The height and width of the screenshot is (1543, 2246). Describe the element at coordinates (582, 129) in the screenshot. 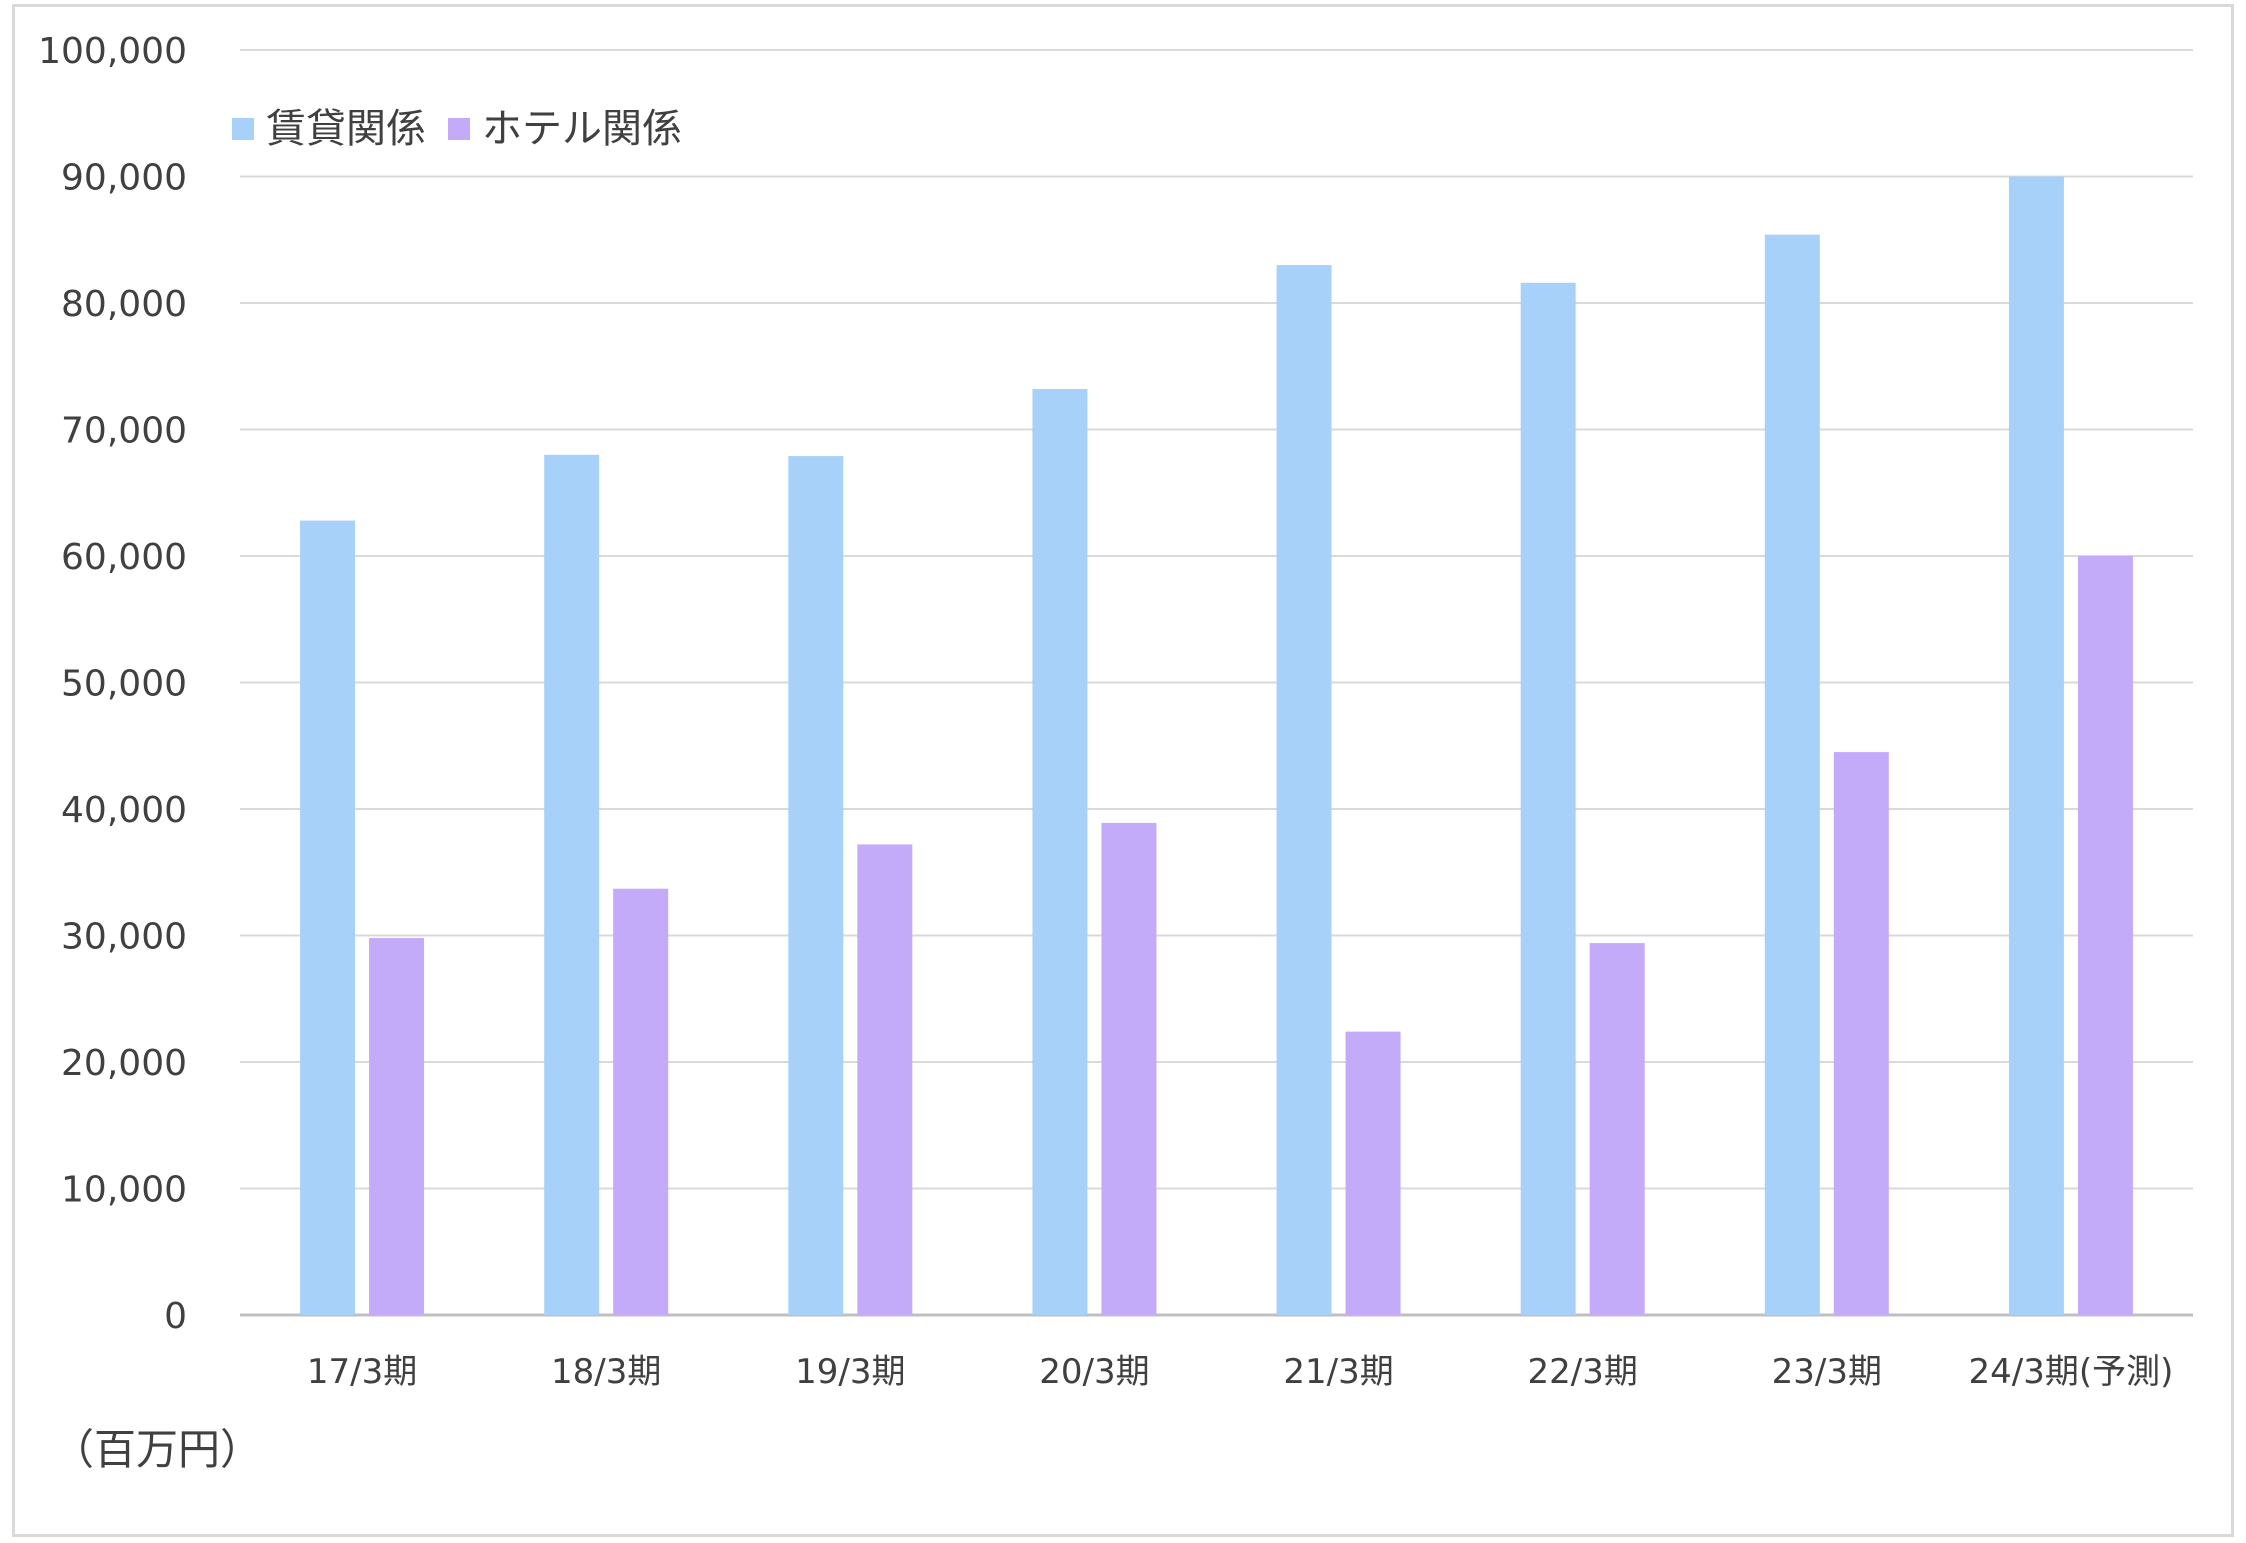

I see `legend-label: ホテル関係` at that location.